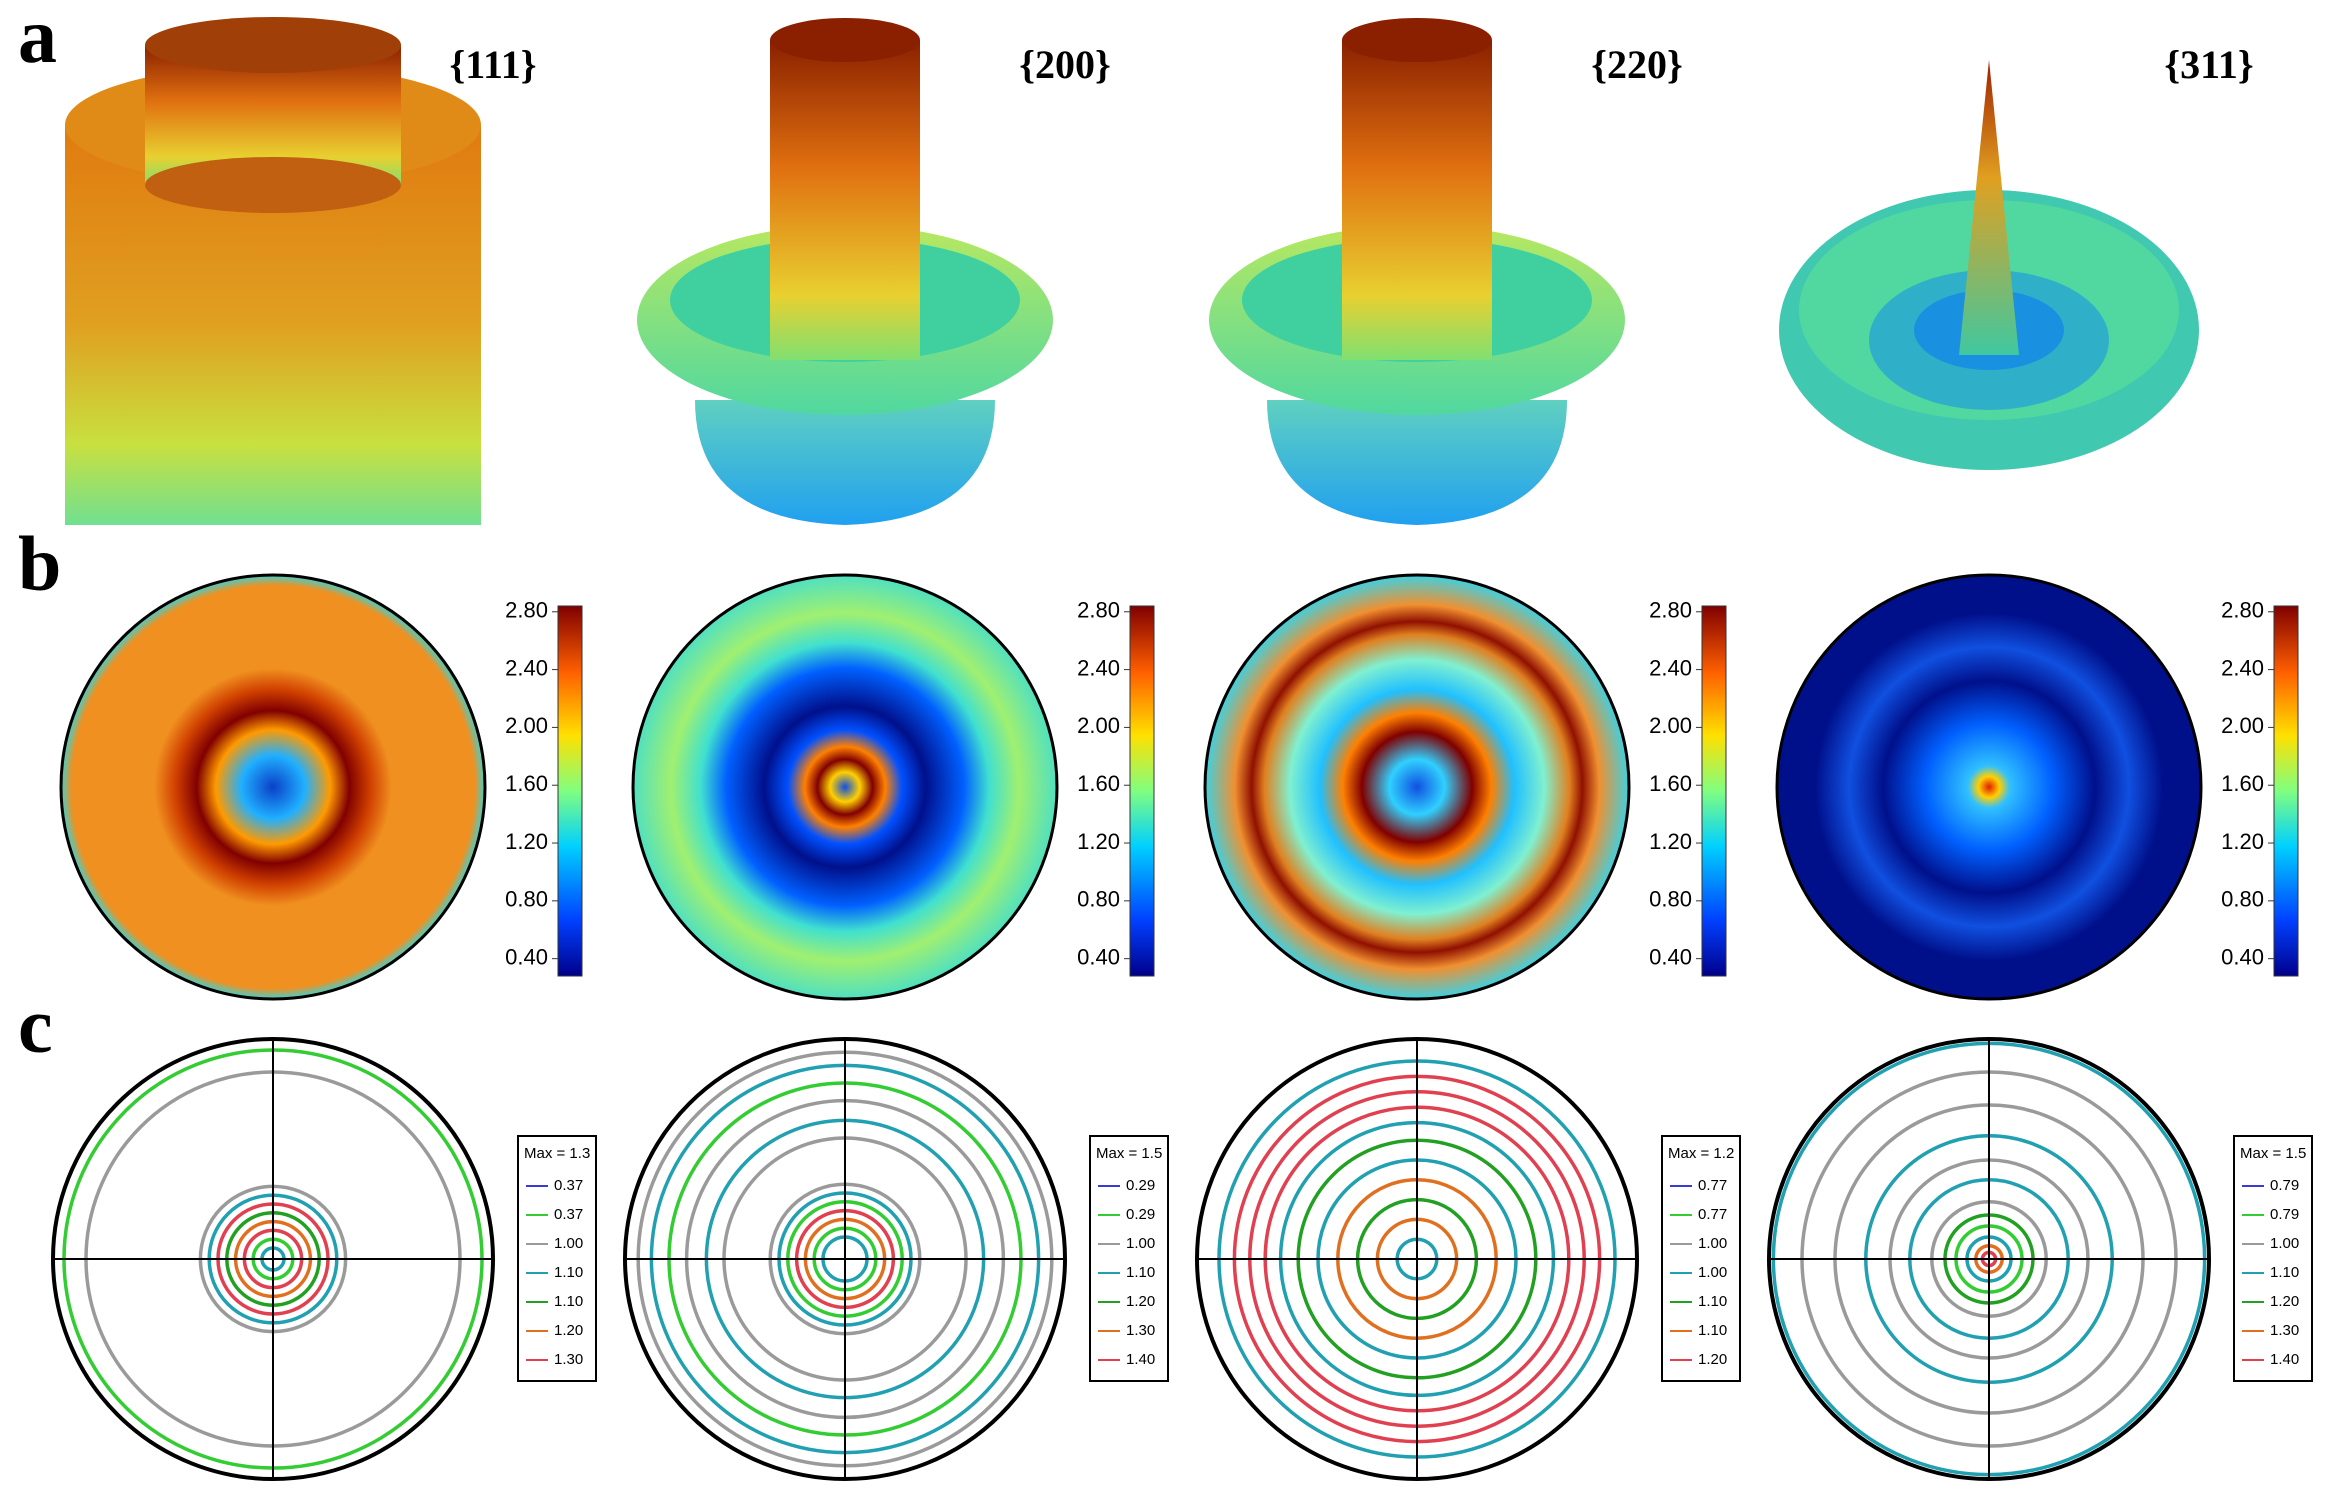 The image size is (2328, 1502). I want to click on panel-label: b, so click(39, 563).